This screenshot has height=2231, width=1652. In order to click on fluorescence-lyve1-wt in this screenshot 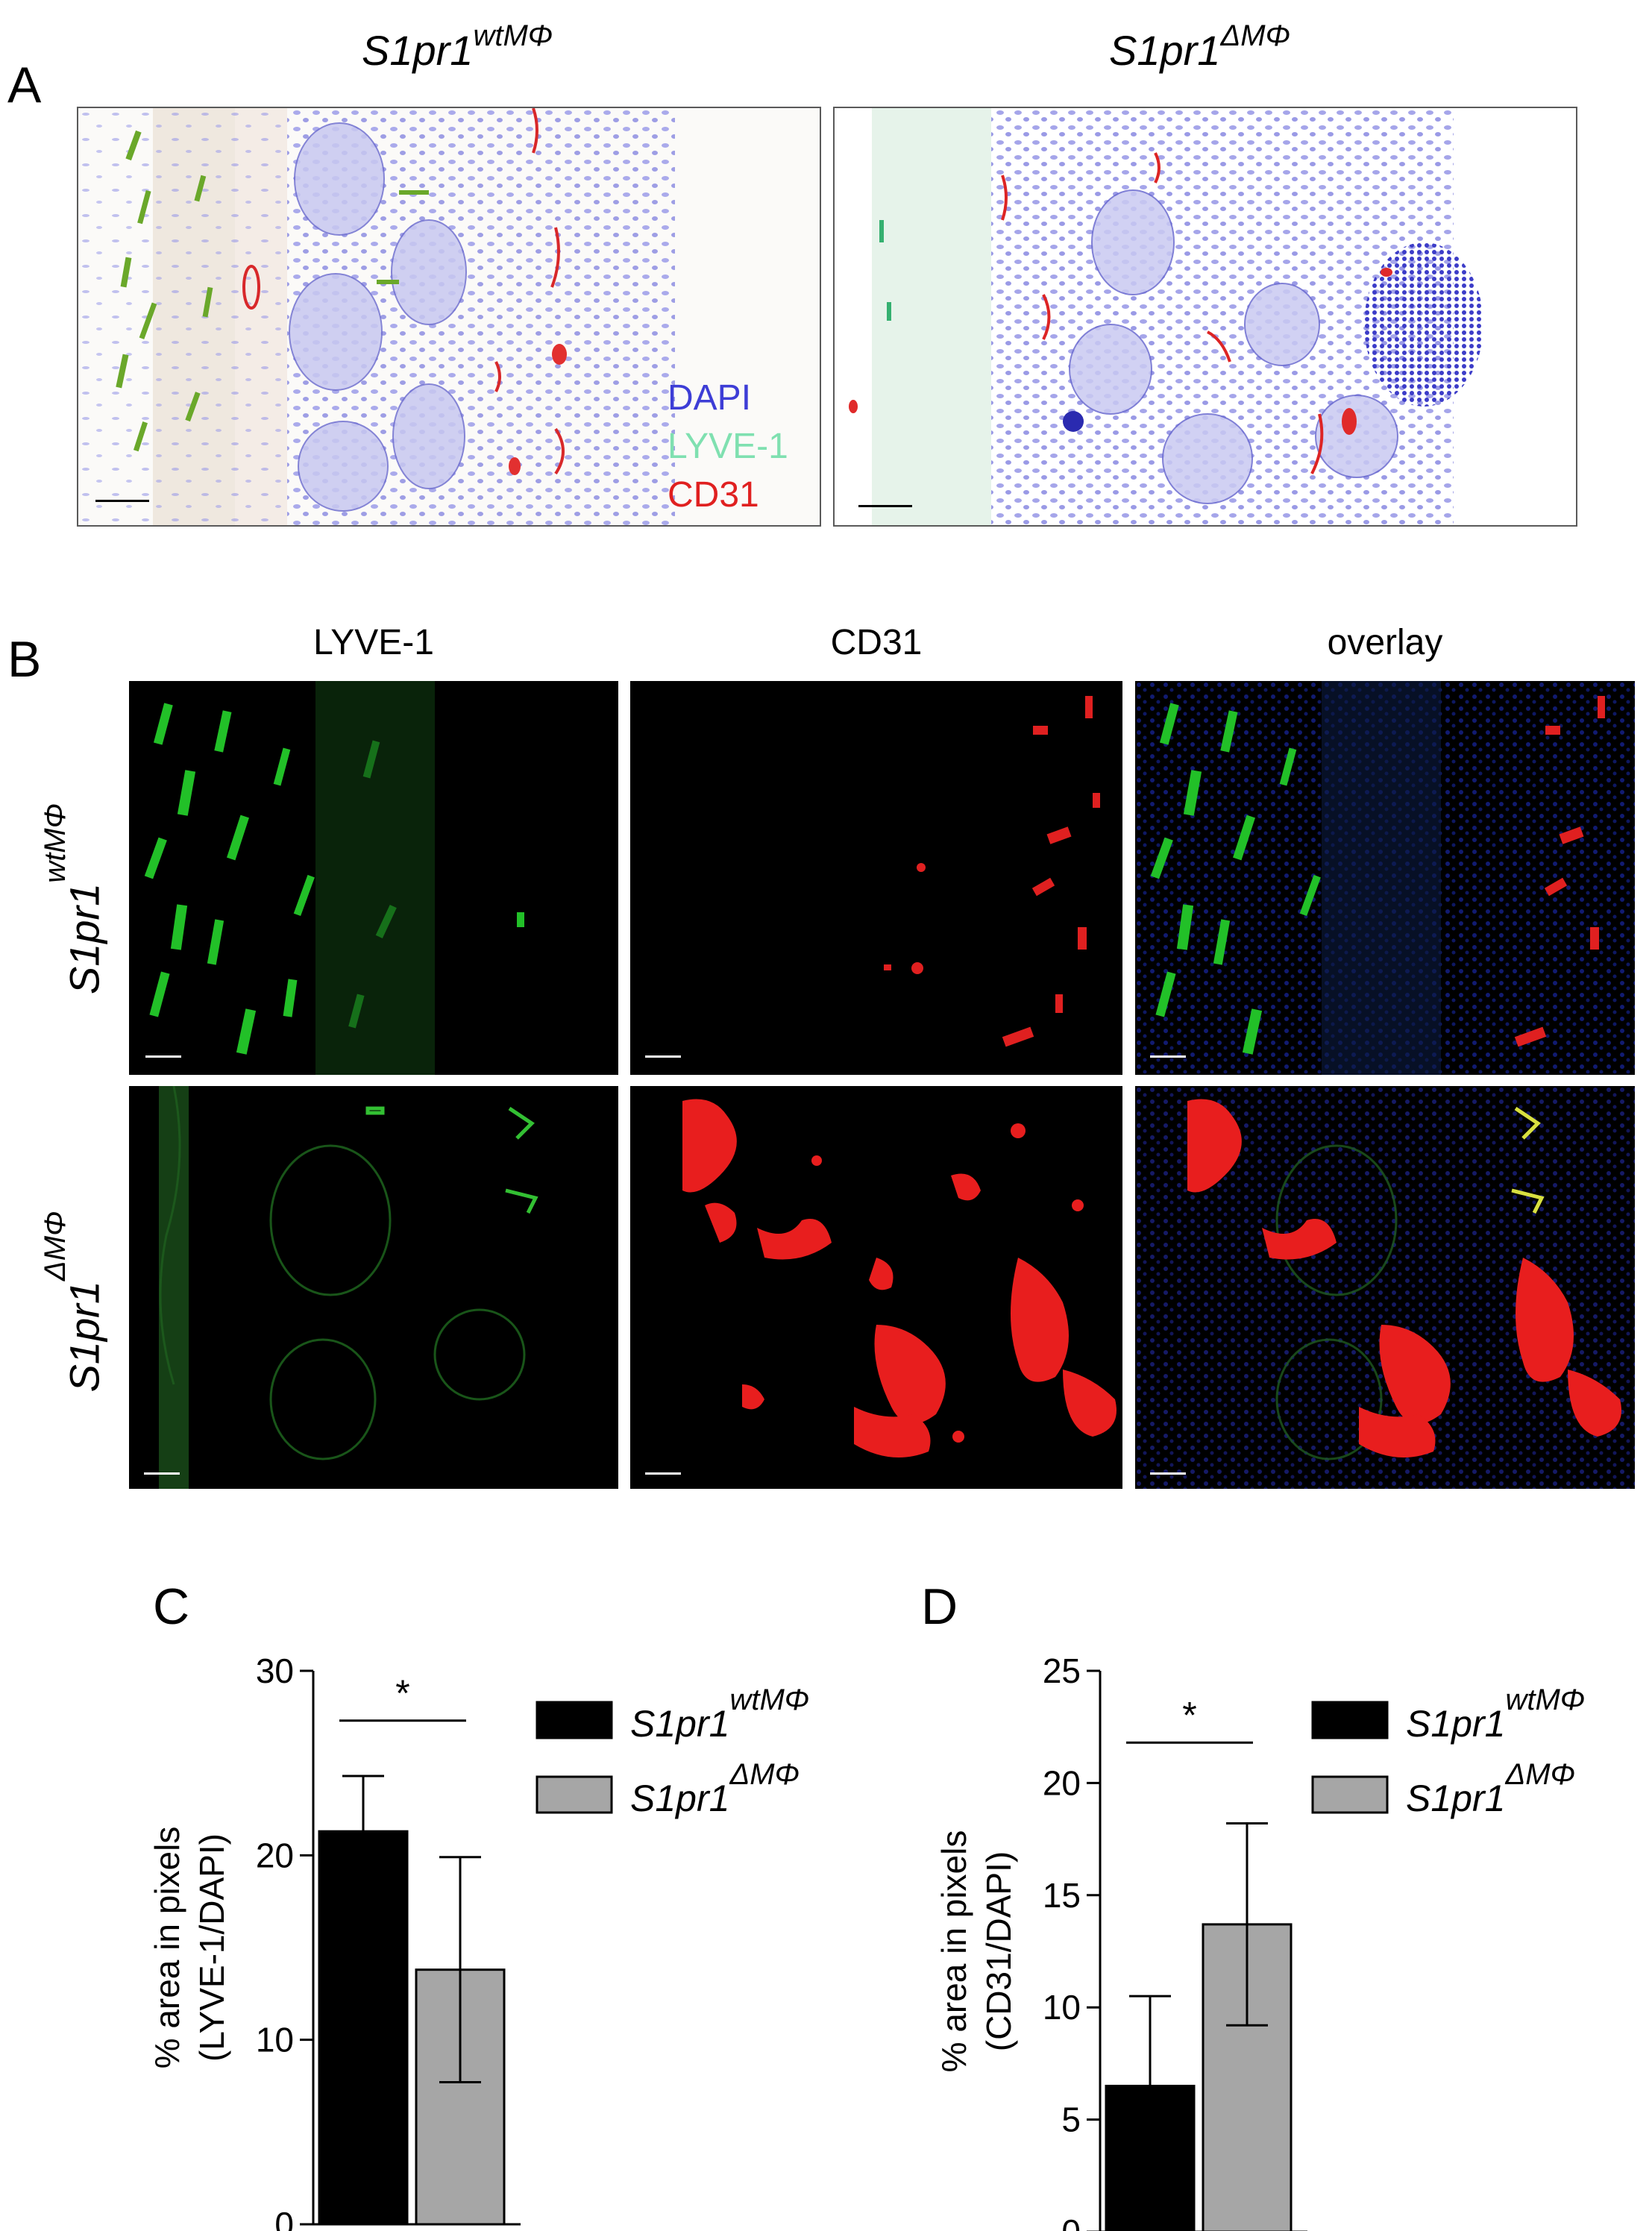, I will do `click(373, 878)`.